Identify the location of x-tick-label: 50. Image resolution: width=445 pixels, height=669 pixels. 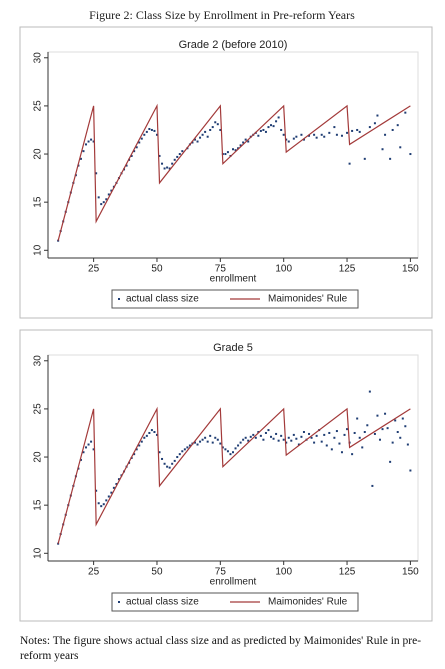
(157, 269).